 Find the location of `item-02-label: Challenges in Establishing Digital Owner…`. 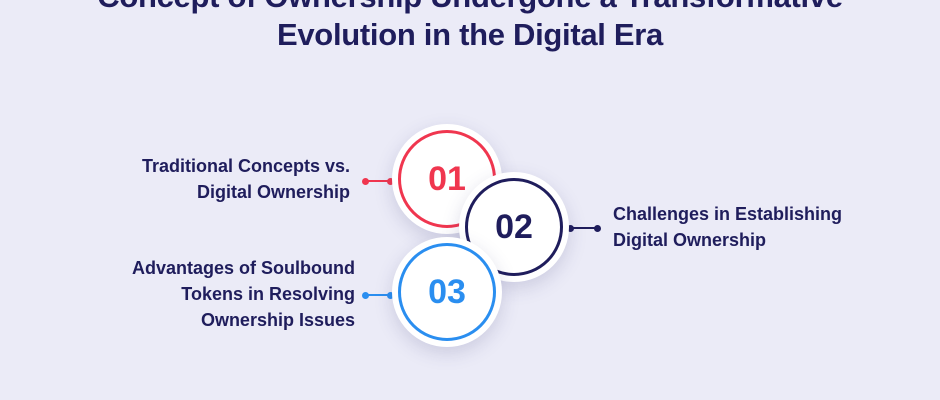

item-02-label: Challenges in Establishing Digital Owner… is located at coordinates (727, 227).